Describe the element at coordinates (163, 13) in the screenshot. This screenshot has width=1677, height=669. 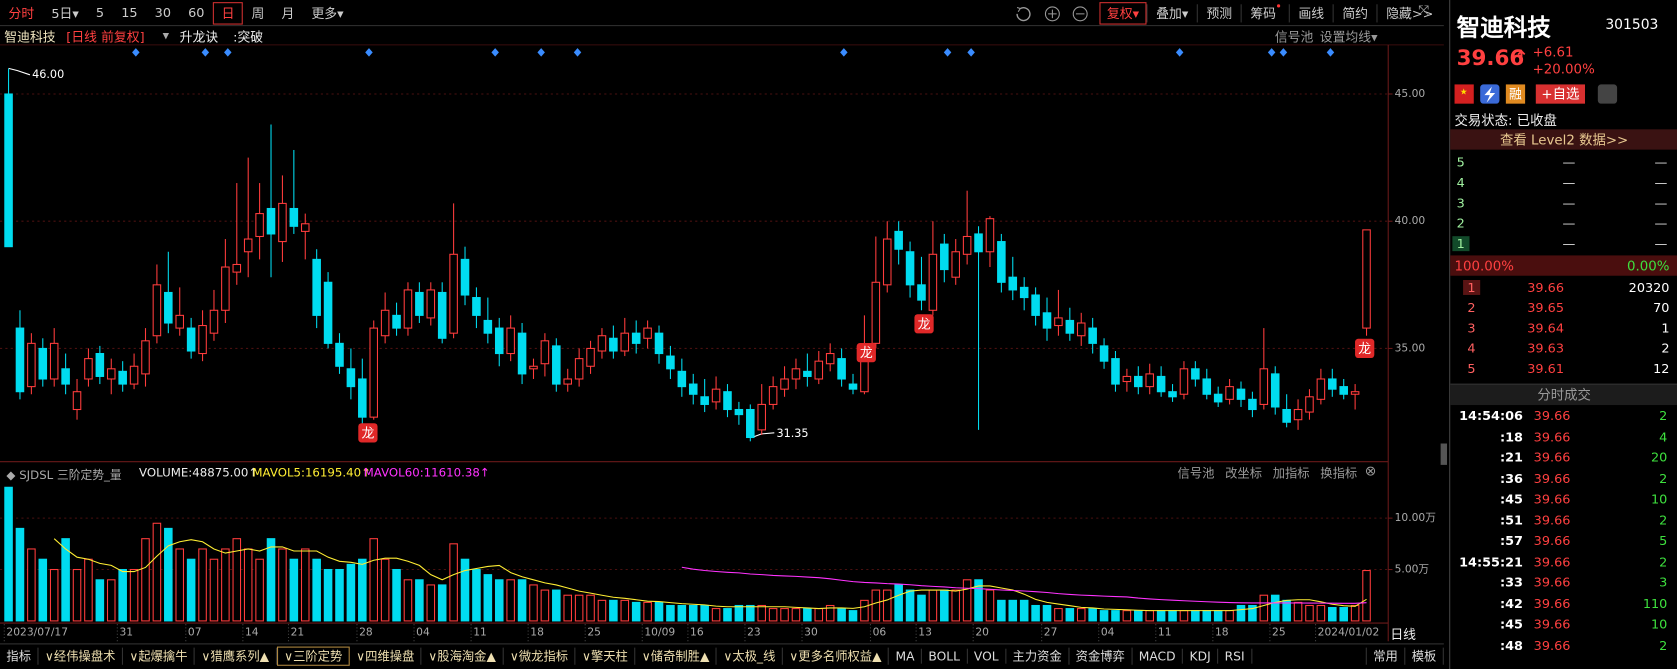
I see `period-button: 30` at that location.